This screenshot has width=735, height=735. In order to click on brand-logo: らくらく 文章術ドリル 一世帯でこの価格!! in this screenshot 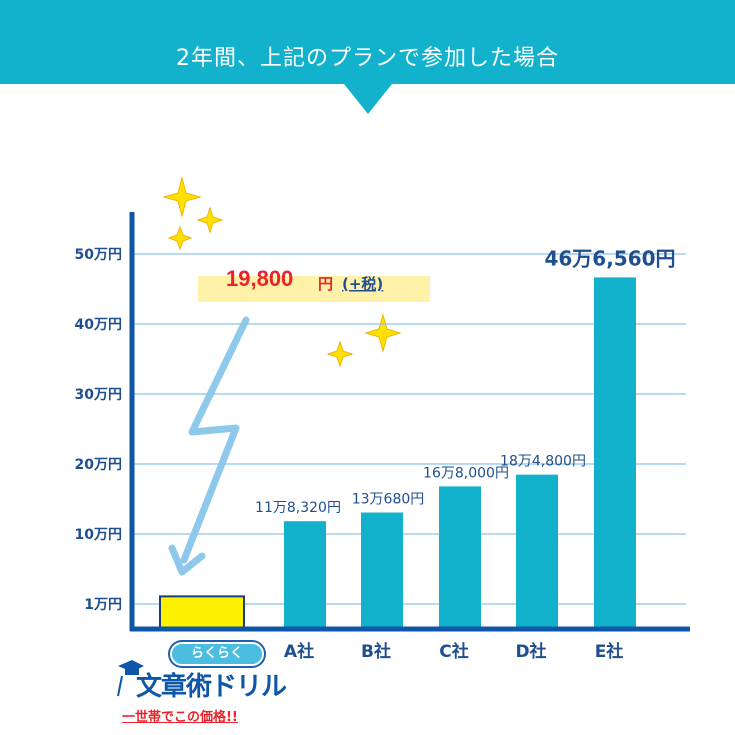, I will do `click(214, 681)`.